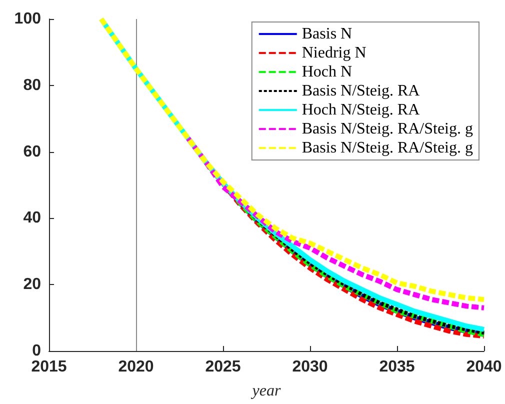 The width and height of the screenshot is (505, 404). I want to click on x-tick-label: 2015, so click(49, 367).